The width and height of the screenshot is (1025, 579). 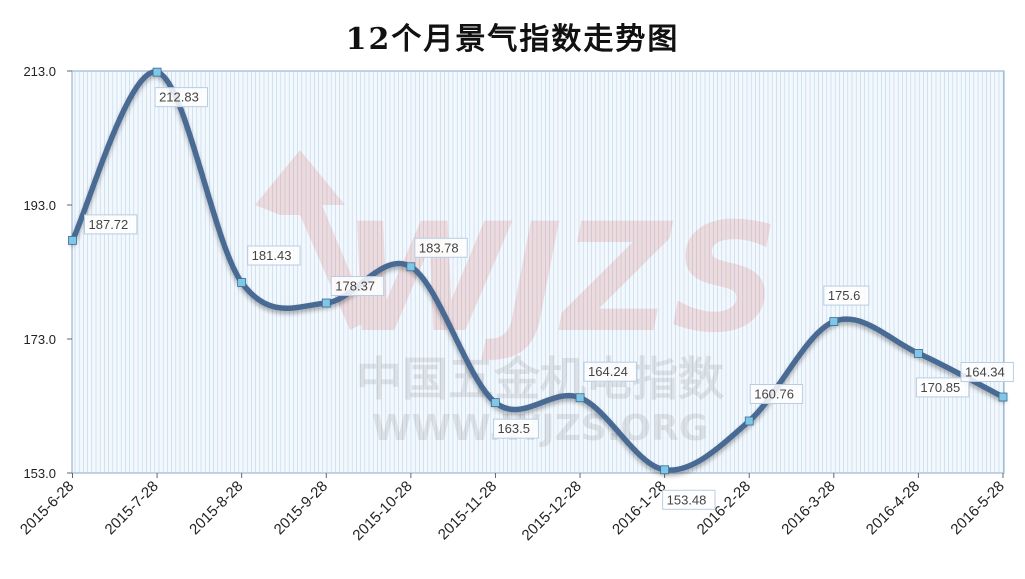 I want to click on watermark-logo: WJZS, so click(x=560, y=279).